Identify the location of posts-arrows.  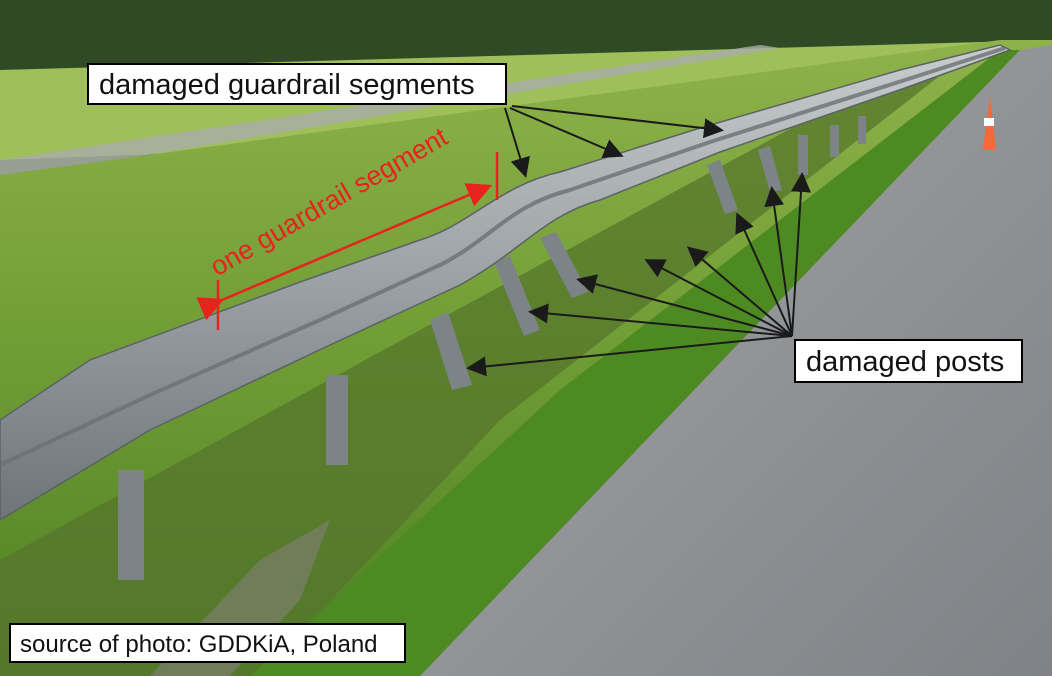
(638, 274).